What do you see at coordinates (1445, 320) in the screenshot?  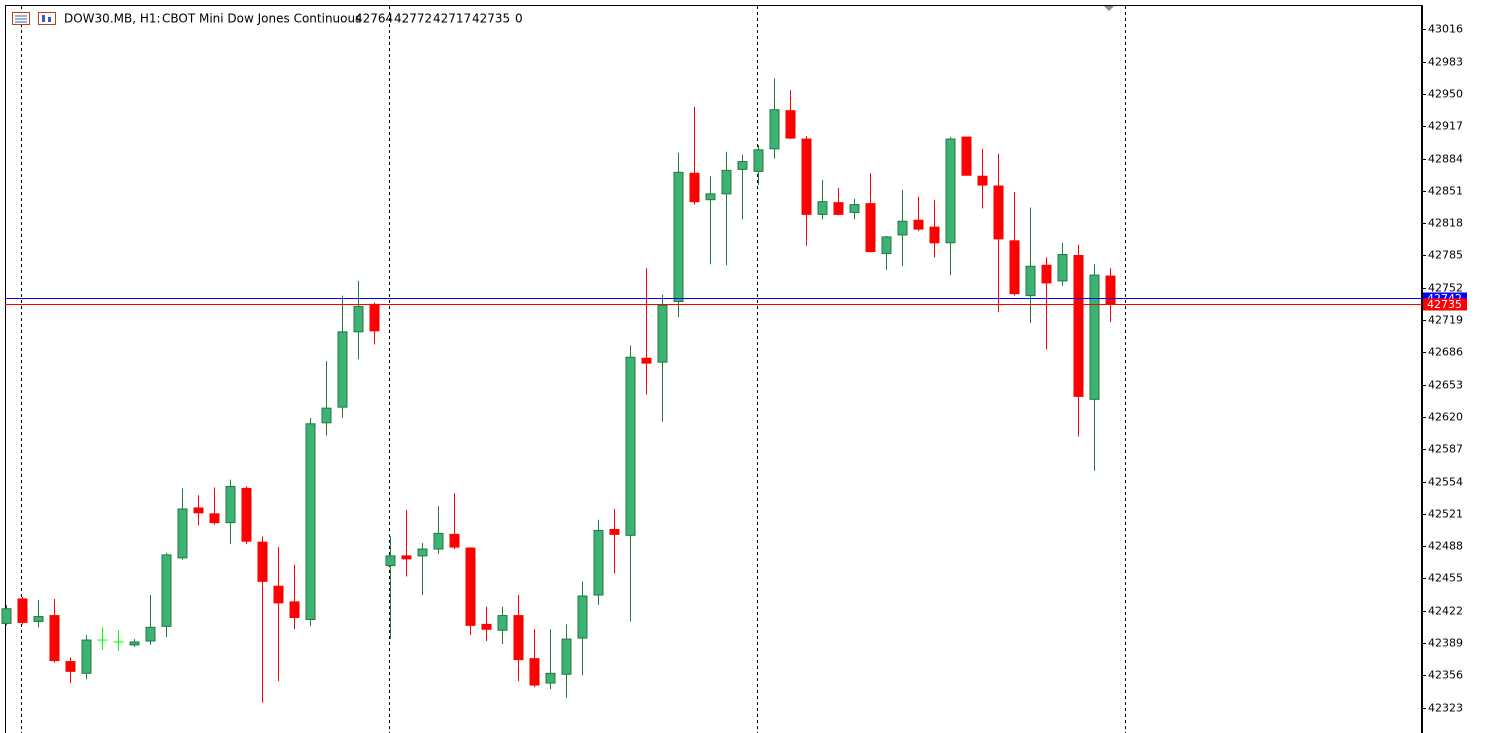 I see `y-tick-label: 42719` at bounding box center [1445, 320].